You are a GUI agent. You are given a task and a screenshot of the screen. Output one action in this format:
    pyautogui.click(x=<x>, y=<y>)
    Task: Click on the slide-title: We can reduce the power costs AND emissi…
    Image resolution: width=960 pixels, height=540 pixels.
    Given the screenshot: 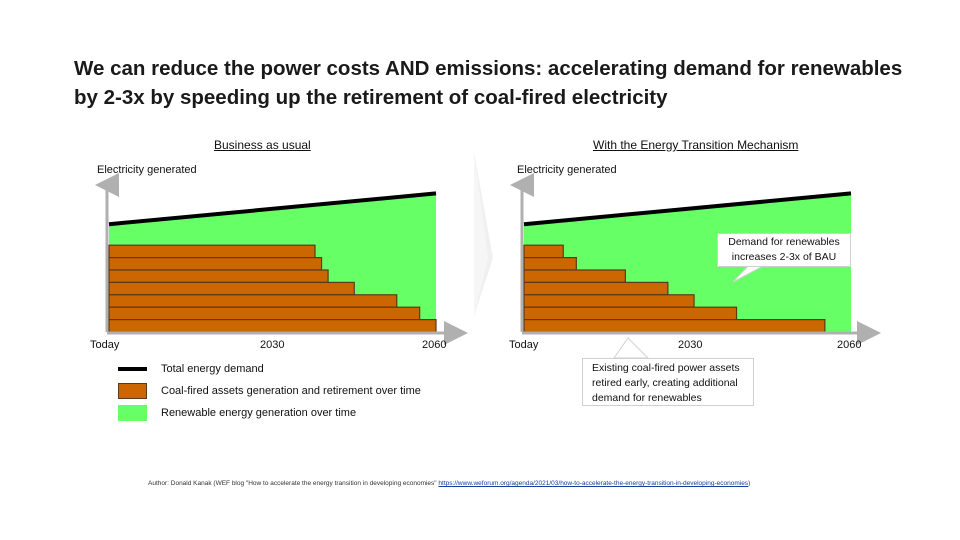 What is the action you would take?
    pyautogui.click(x=488, y=83)
    